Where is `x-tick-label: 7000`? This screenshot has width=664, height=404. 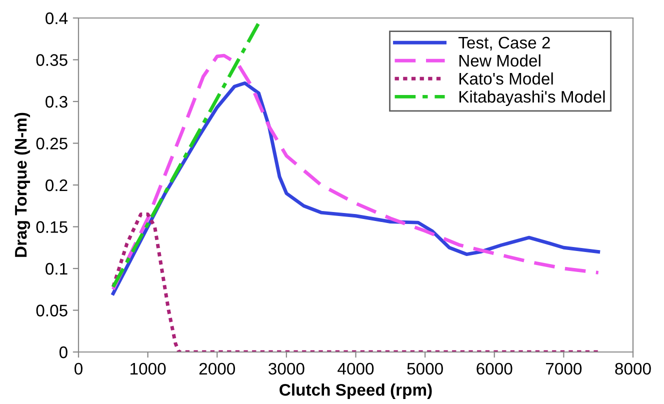 x-tick-label: 7000 is located at coordinates (564, 368).